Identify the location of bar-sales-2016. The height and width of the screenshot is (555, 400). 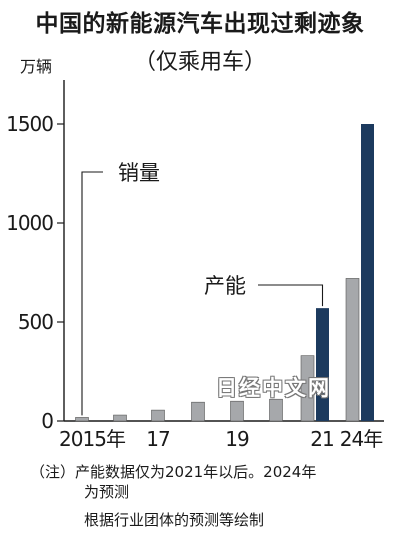
(120, 418).